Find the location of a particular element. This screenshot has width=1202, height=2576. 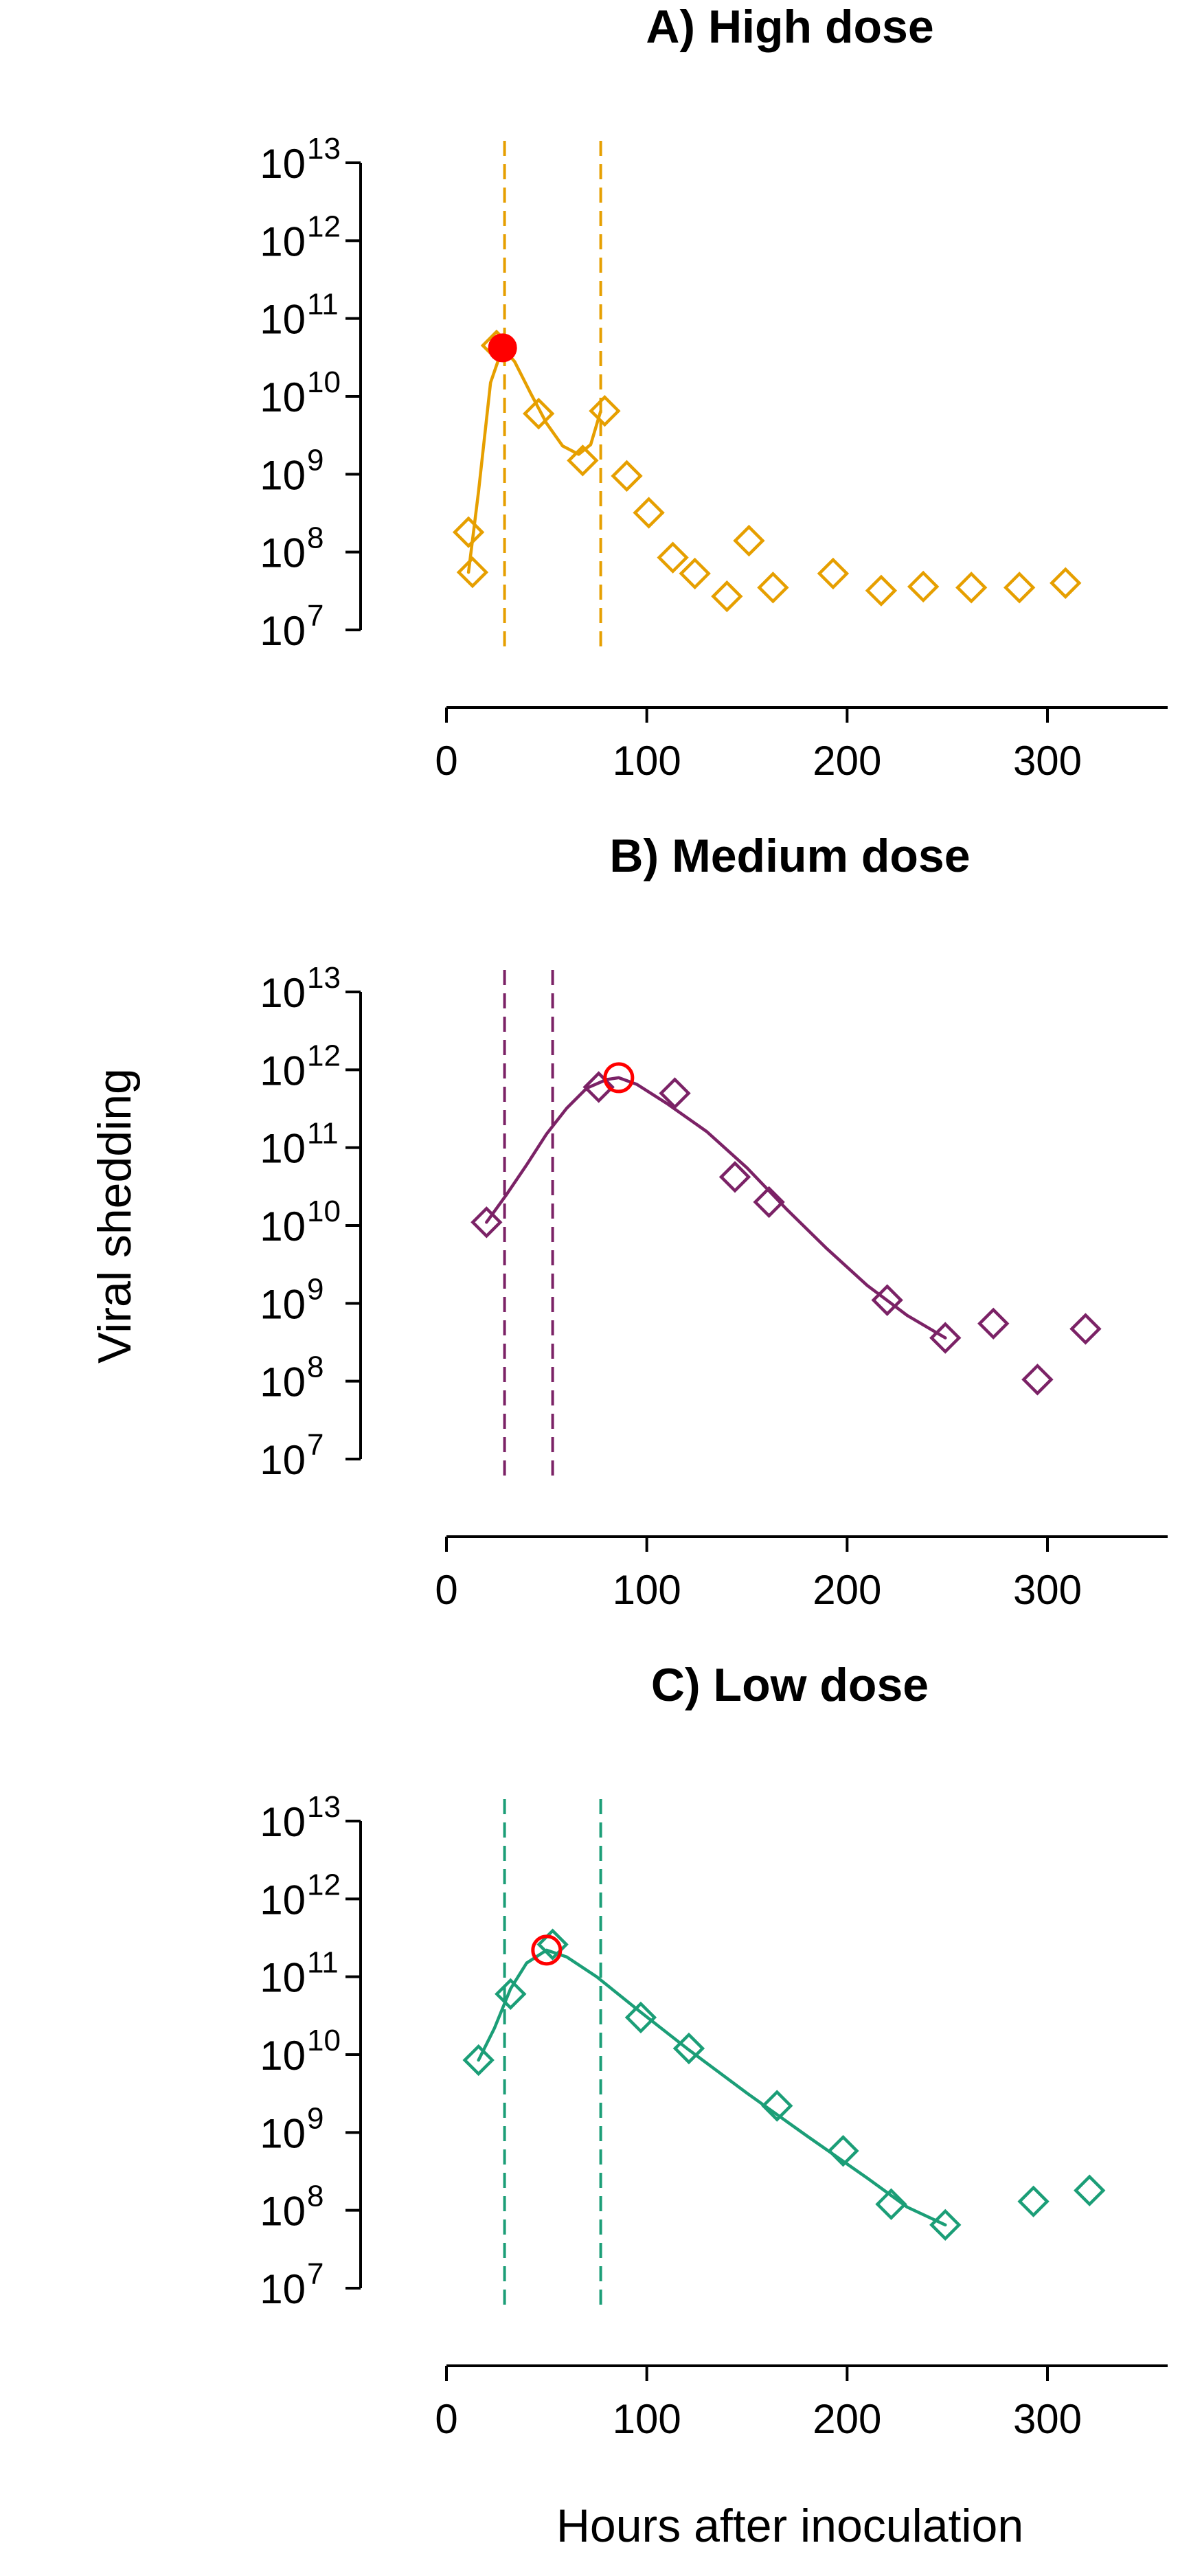

x-axis-title: Hours after inoculation is located at coordinates (789, 2526).